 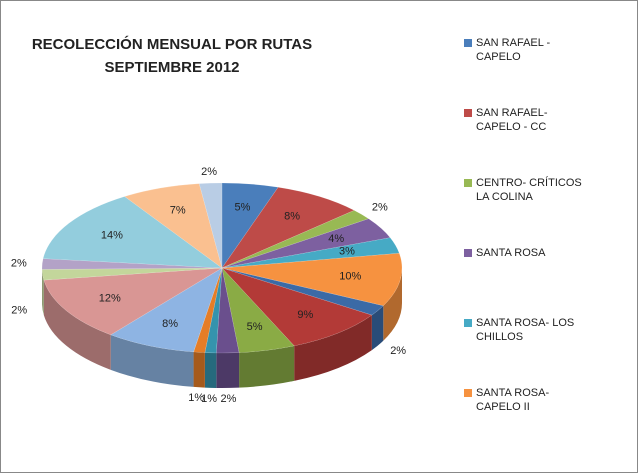 I want to click on legend-label: SANTA ROSA- LOS CHILLOS, so click(x=525, y=330).